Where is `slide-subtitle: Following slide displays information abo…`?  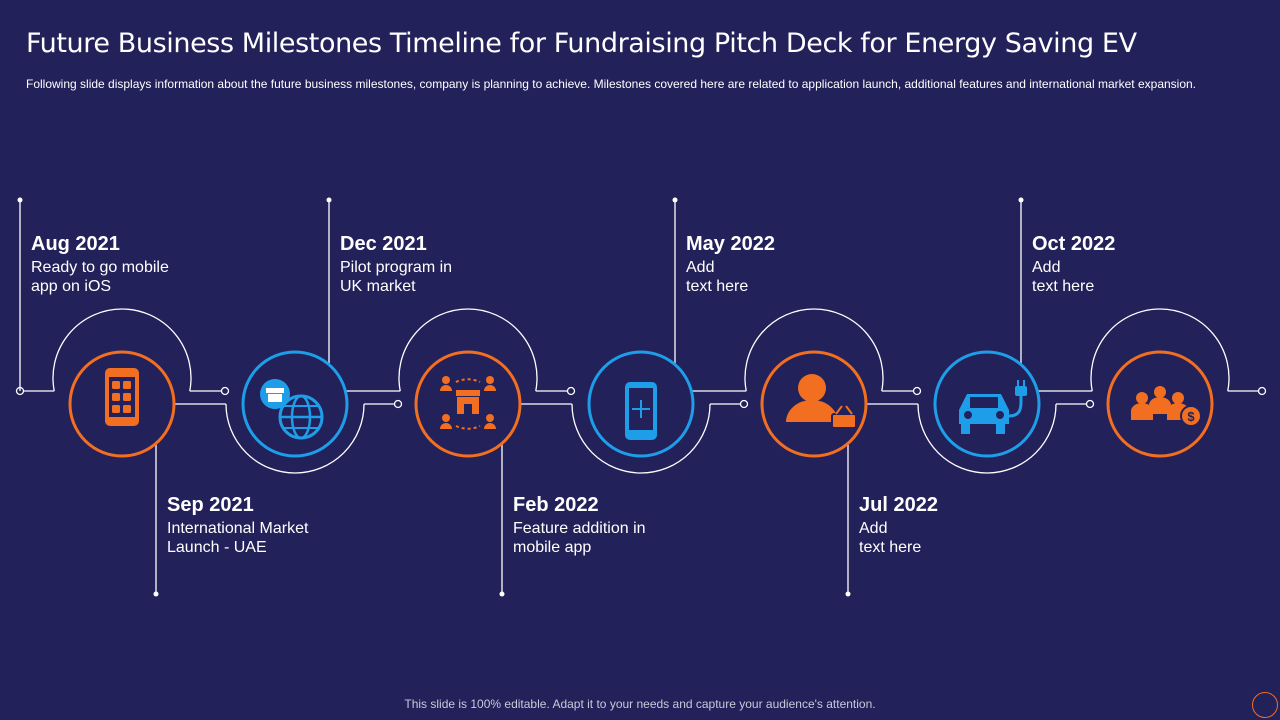
slide-subtitle: Following slide displays information abo… is located at coordinates (611, 84).